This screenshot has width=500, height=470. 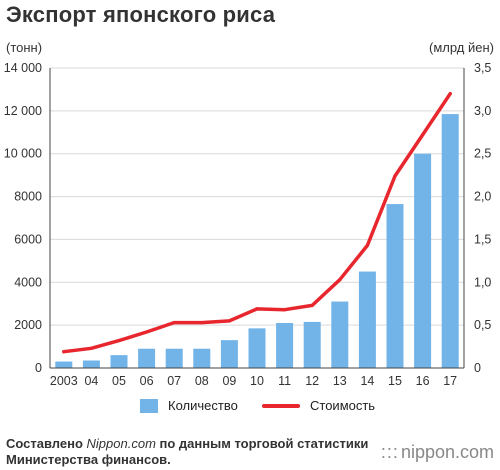 I want to click on nippon-logo: ::: nippon.com, so click(x=437, y=452).